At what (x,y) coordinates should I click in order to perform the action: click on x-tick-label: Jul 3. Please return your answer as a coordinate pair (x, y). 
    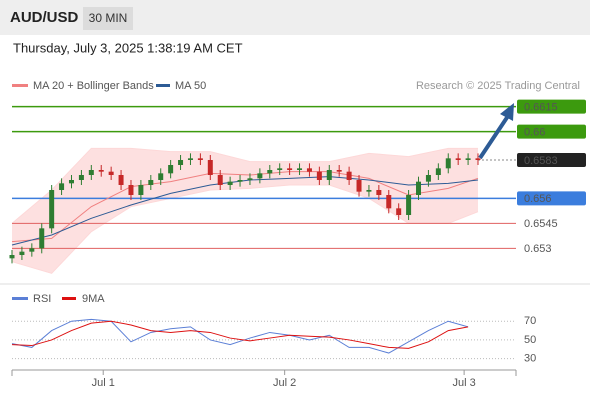
    Looking at the image, I should click on (463, 383).